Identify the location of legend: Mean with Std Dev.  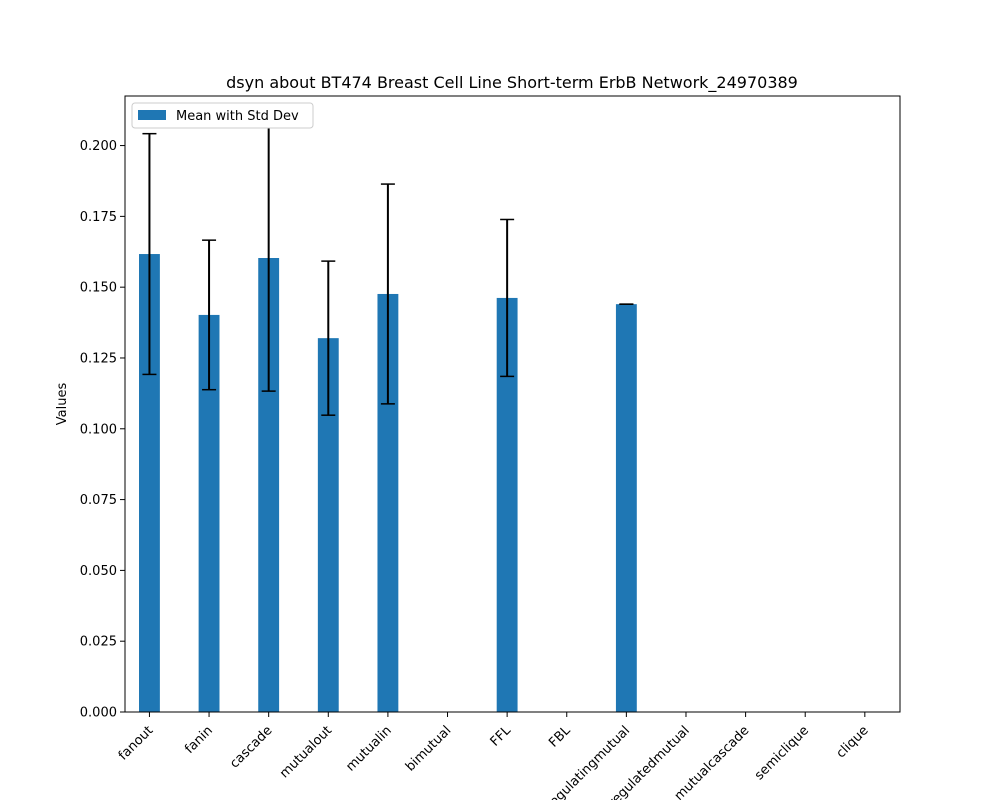
(222, 115).